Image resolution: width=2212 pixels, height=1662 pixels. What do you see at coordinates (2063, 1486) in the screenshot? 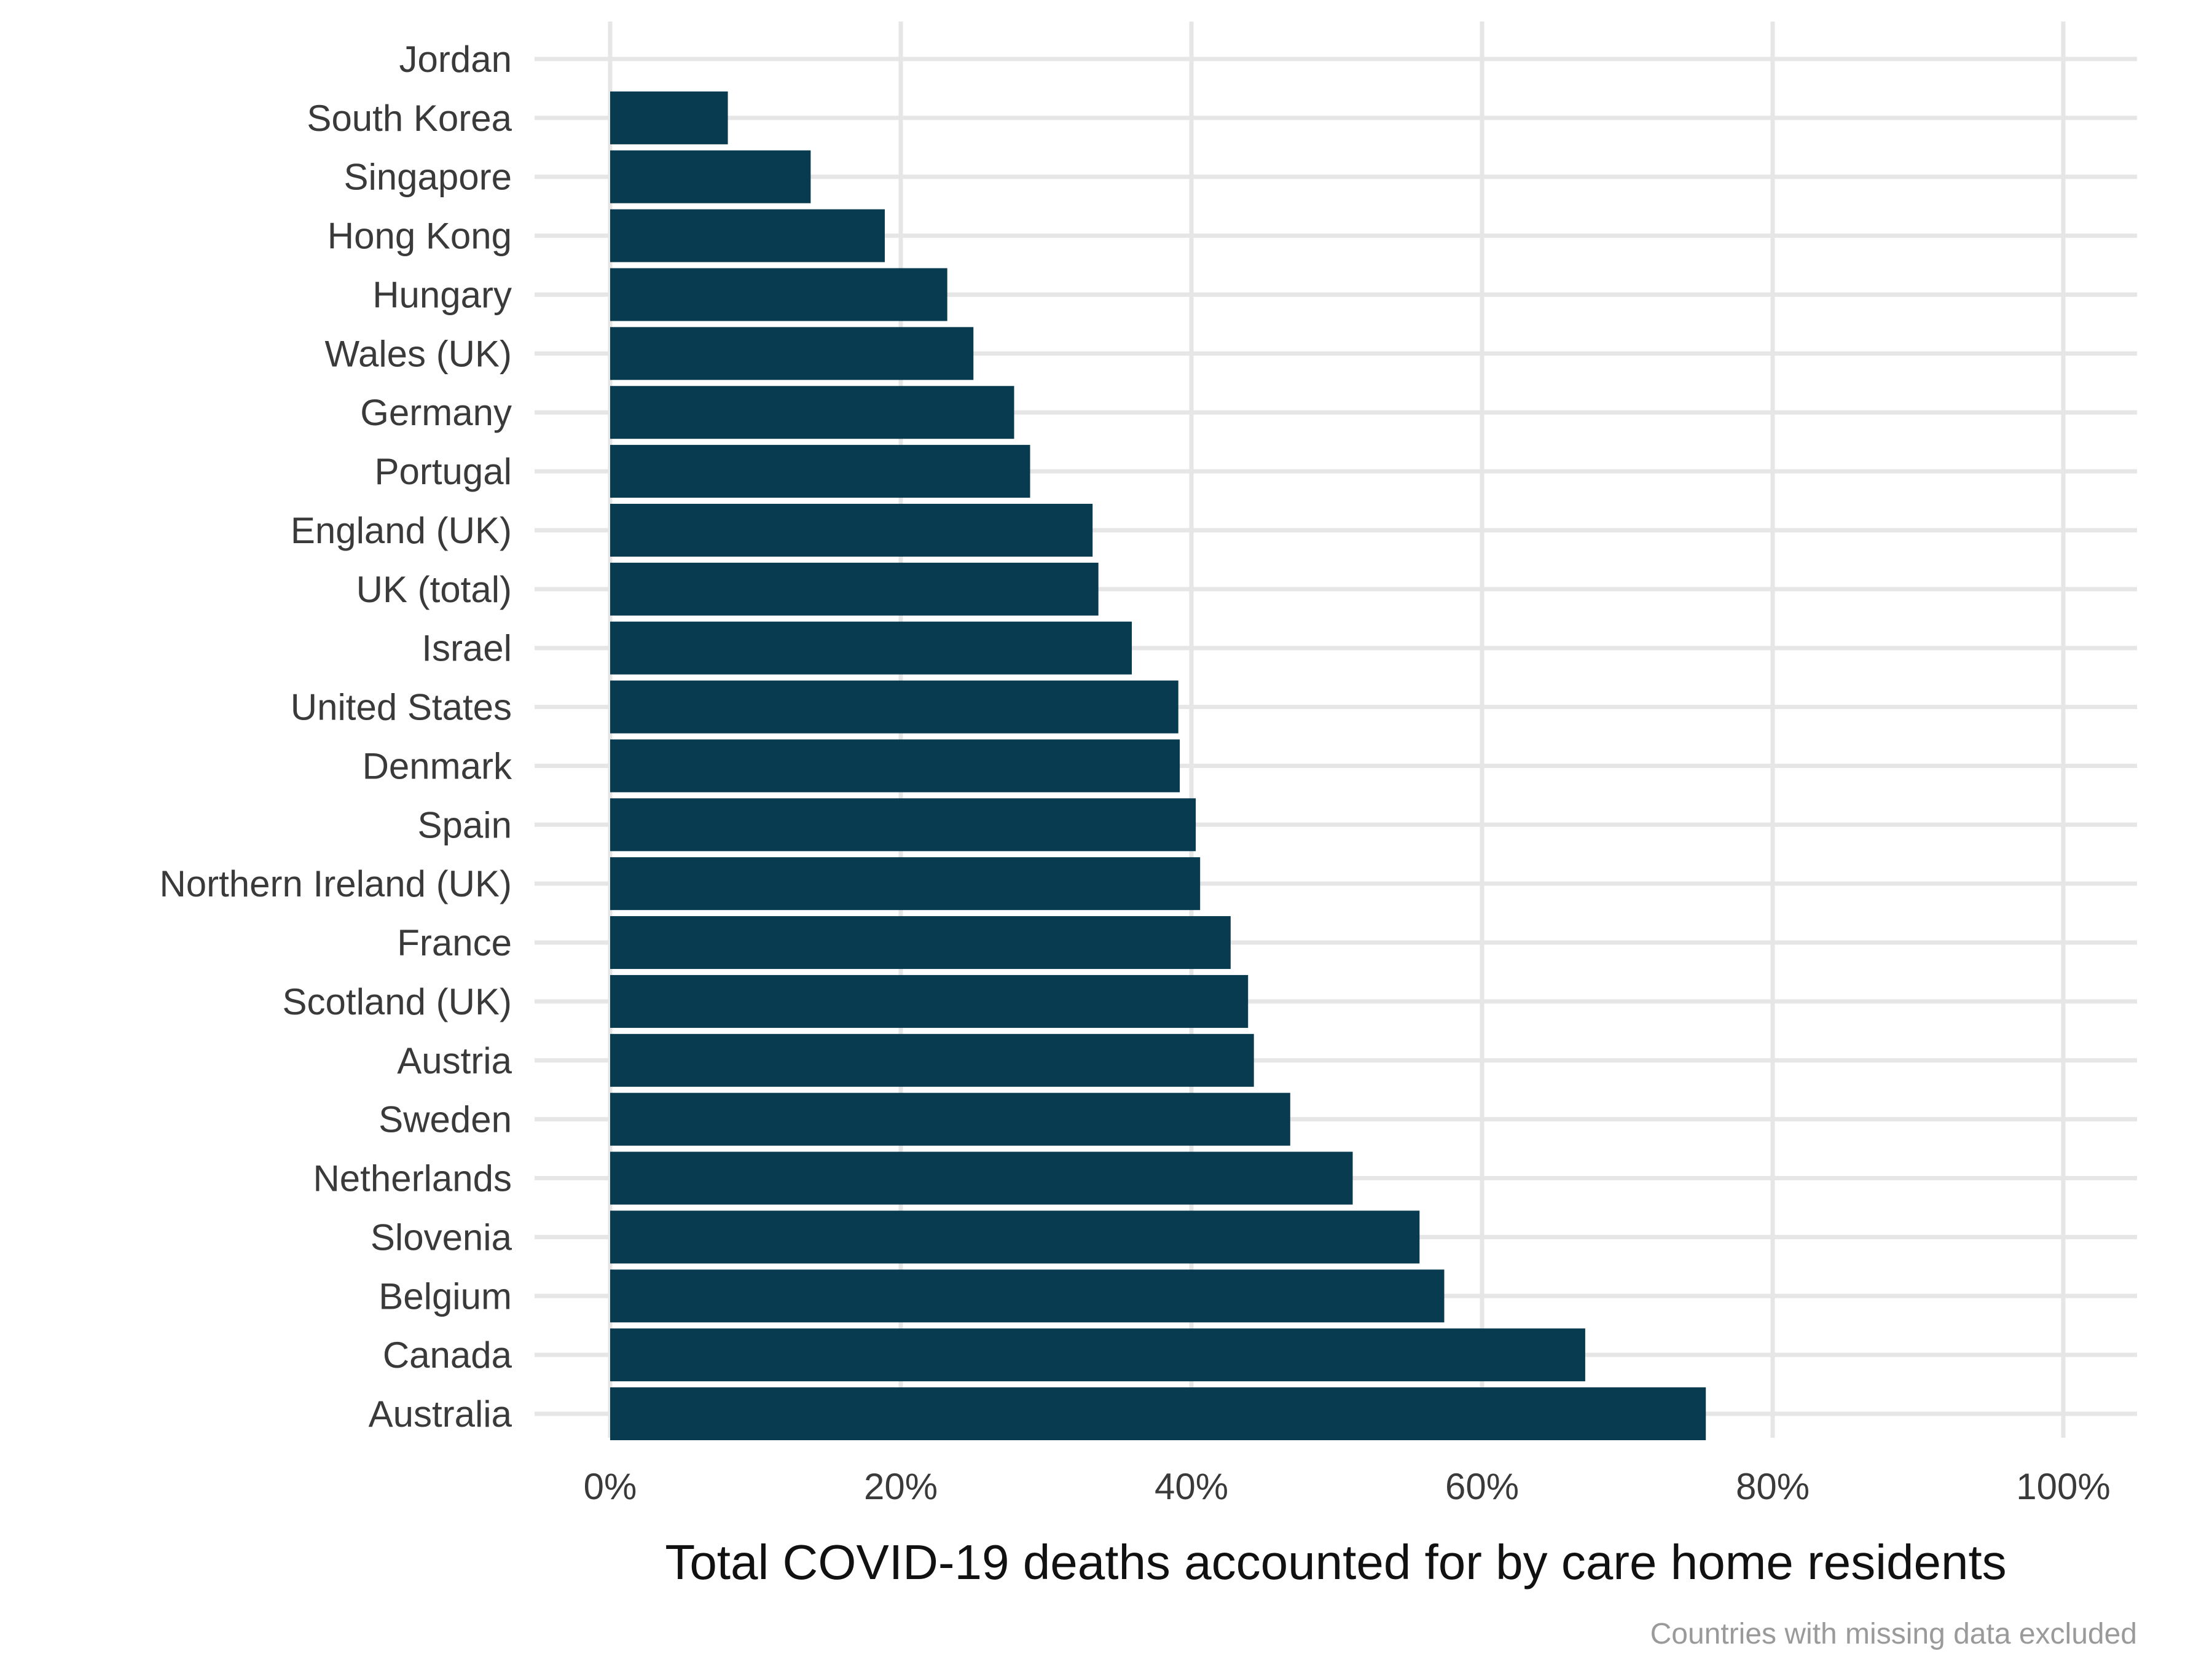
I see `x-tick-label: 100%` at bounding box center [2063, 1486].